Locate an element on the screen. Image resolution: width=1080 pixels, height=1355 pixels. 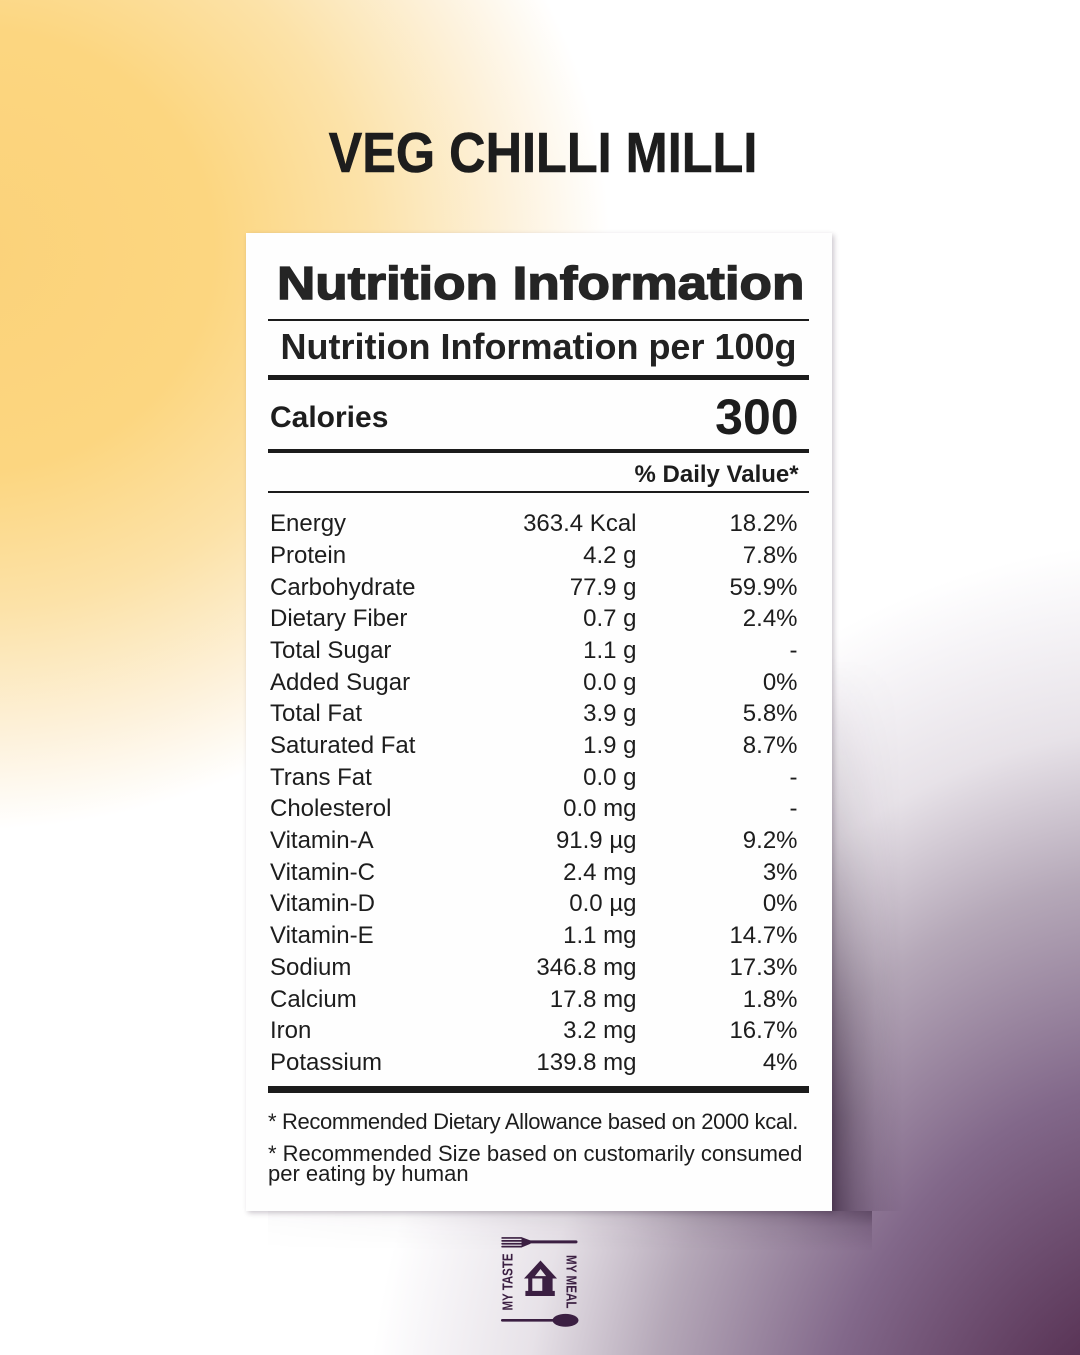
svg-text: MY TASTE is located at coordinates (509, 1281).